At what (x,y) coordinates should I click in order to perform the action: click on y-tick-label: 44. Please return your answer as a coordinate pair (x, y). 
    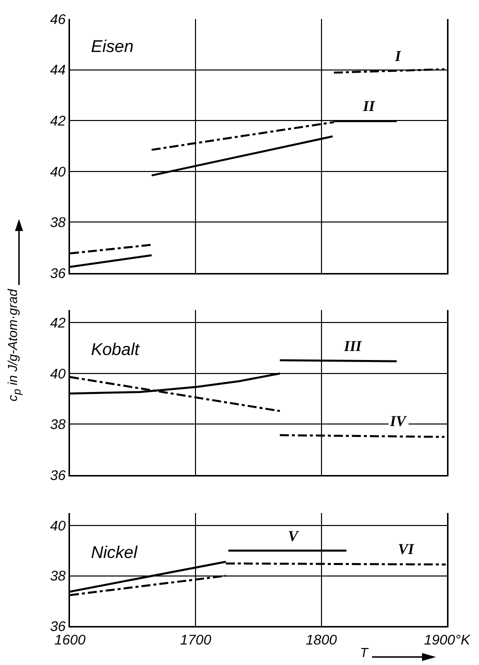
    Looking at the image, I should click on (58, 70).